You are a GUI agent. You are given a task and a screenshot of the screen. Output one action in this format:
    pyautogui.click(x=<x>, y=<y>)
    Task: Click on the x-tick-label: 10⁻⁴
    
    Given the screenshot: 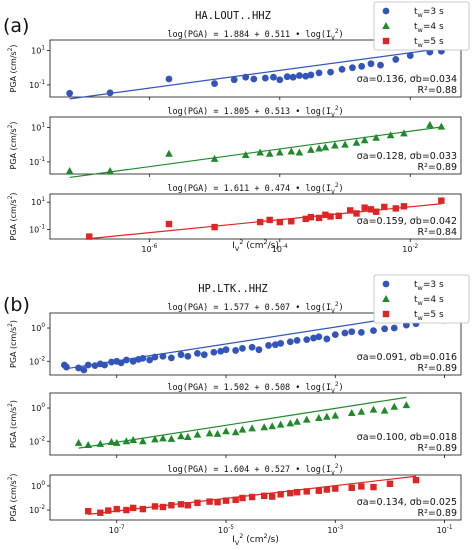 What is the action you would take?
    pyautogui.click(x=280, y=249)
    